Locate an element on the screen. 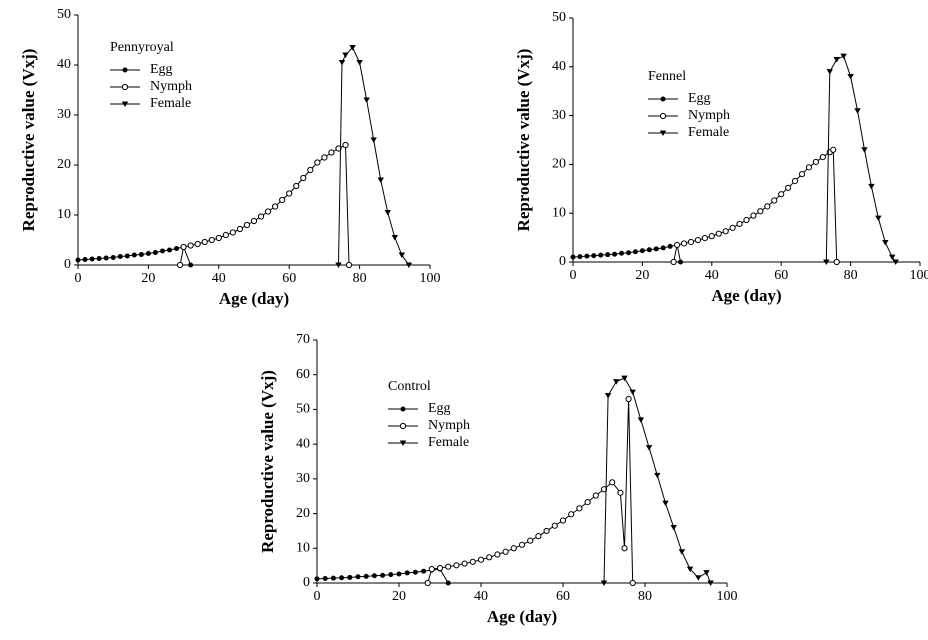 This screenshot has width=928, height=640. y-tick-label: 0 is located at coordinates (306, 582).